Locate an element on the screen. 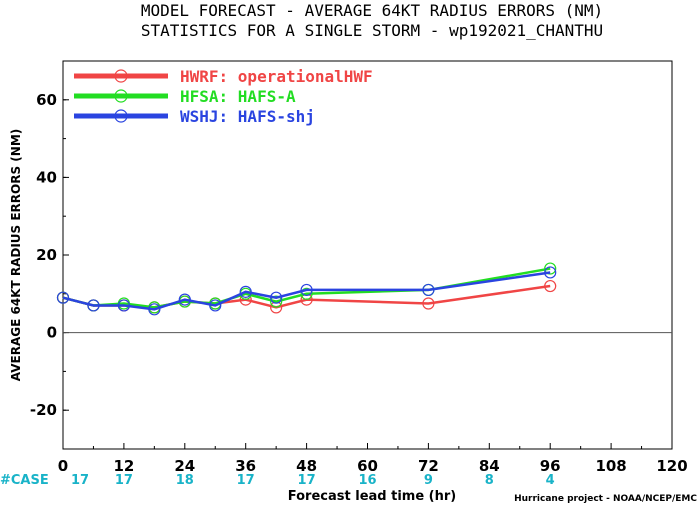  x-tick-label: 0 is located at coordinates (63, 466).